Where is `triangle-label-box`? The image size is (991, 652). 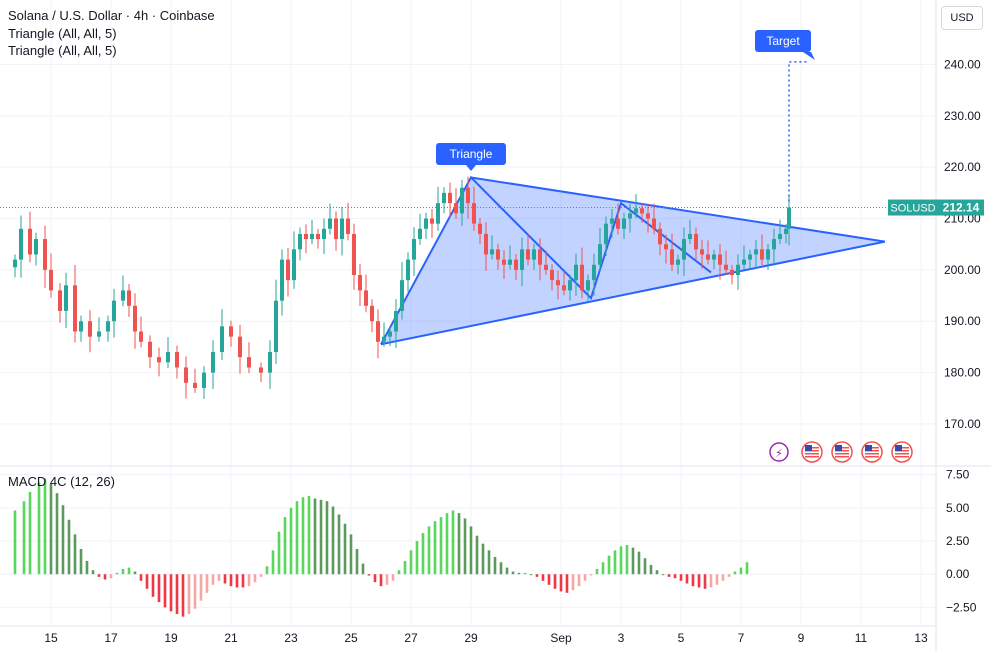 triangle-label-box is located at coordinates (471, 154).